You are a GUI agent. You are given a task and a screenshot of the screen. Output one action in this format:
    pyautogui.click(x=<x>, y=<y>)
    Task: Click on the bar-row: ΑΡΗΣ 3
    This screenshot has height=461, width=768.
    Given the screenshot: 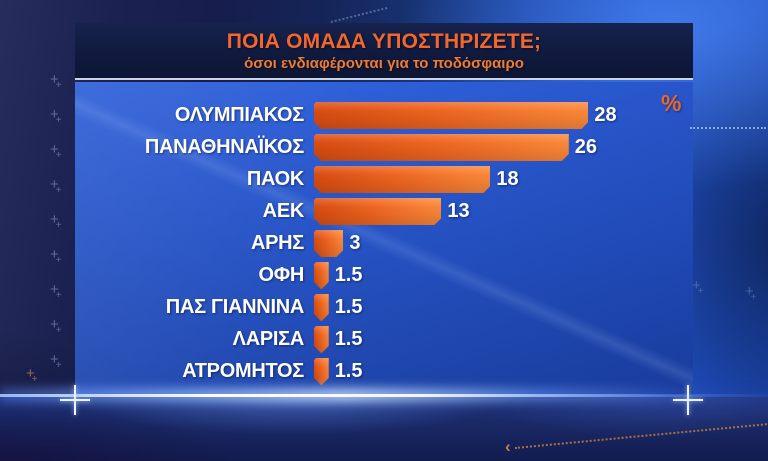 What is the action you would take?
    pyautogui.click(x=384, y=243)
    